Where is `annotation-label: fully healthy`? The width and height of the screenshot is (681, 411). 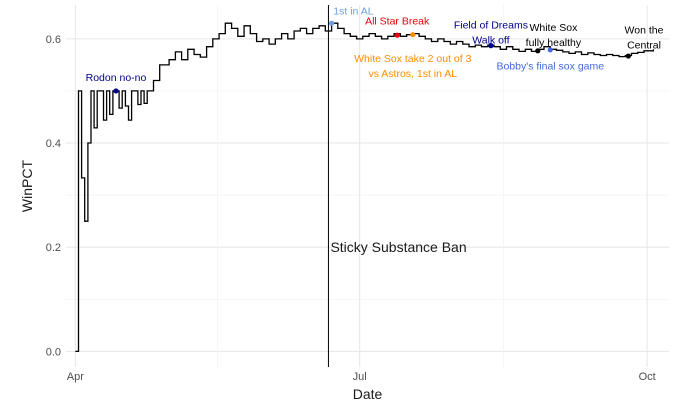 annotation-label: fully healthy is located at coordinates (554, 43).